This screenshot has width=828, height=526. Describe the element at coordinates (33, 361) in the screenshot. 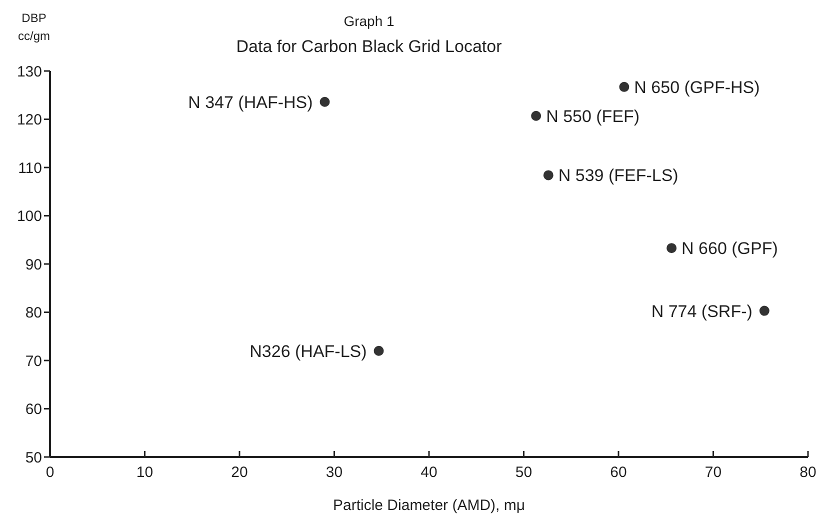

I see `y-tick-label: 70` at that location.